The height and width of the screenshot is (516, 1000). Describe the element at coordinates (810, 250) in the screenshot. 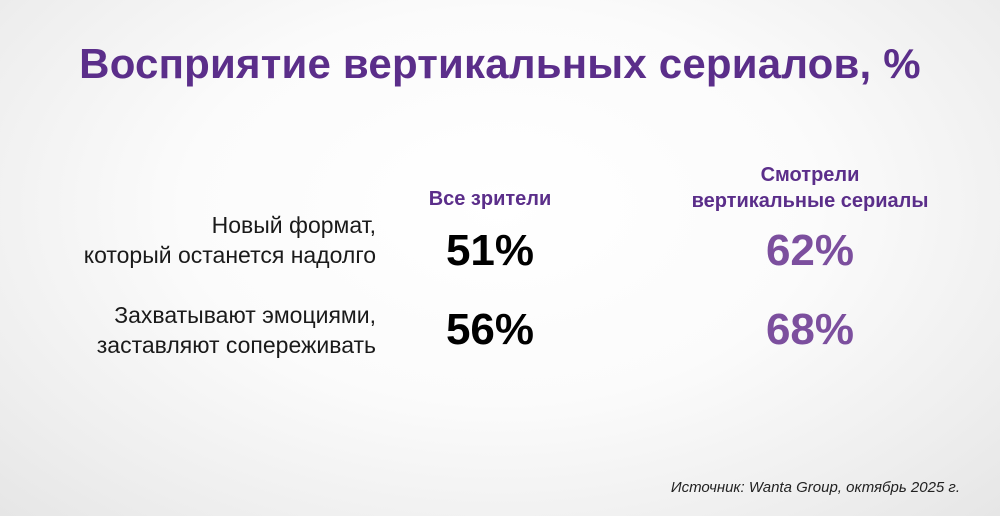

I see `value-new-format-watched: 62%` at that location.